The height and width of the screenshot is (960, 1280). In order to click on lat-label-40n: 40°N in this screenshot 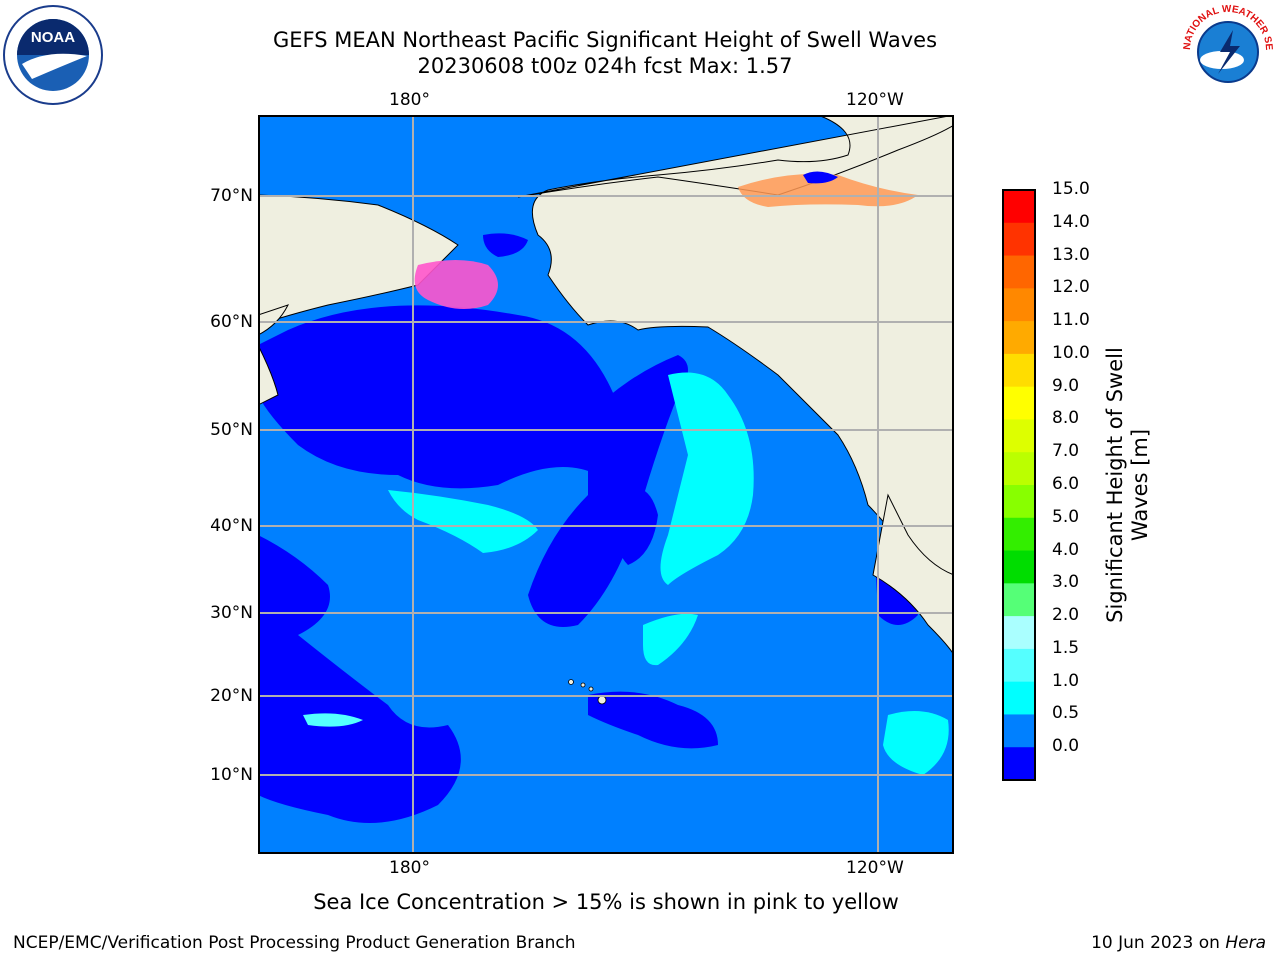, I will do `click(231, 526)`.